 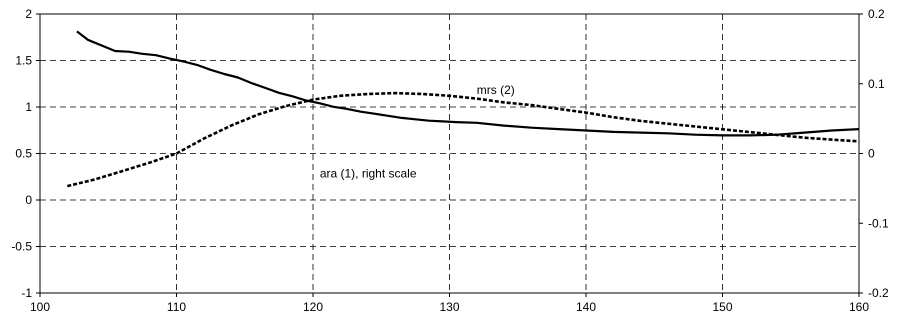 I want to click on x-tick-label: 110, so click(x=176, y=307).